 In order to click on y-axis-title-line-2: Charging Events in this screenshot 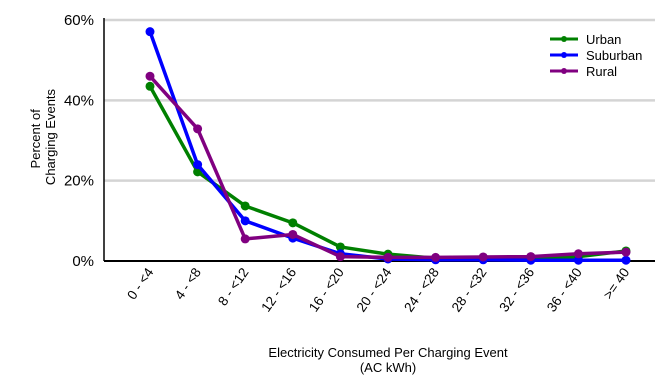, I will do `click(50, 136)`.